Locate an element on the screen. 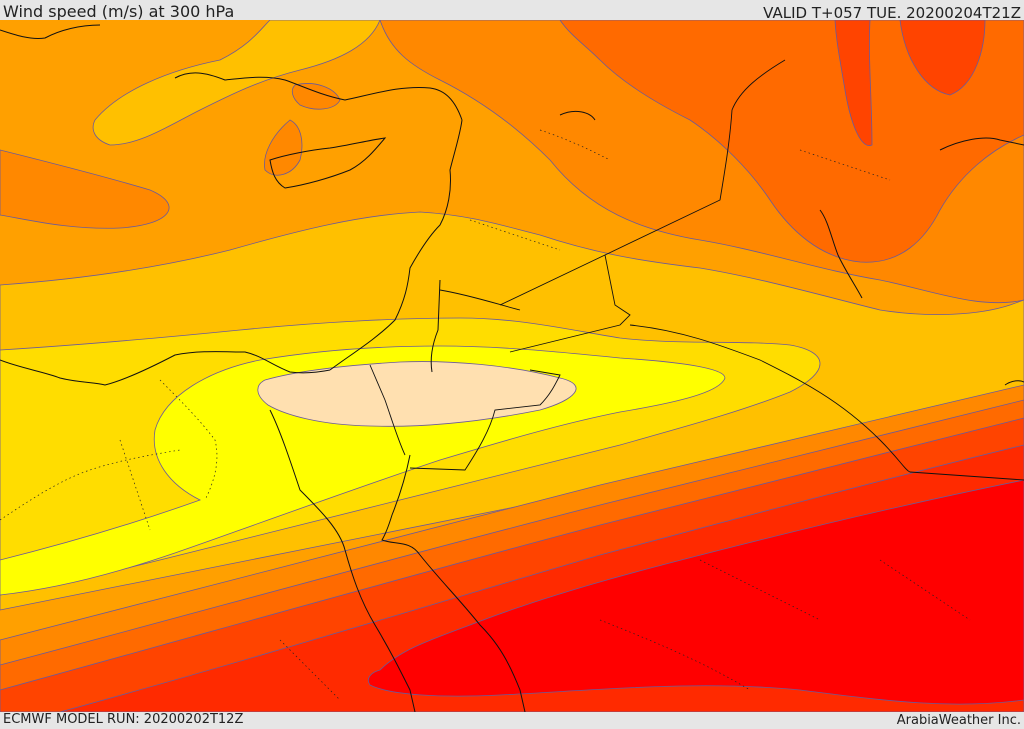 The image size is (1024, 729). band-very-high-north is located at coordinates (853, 83).